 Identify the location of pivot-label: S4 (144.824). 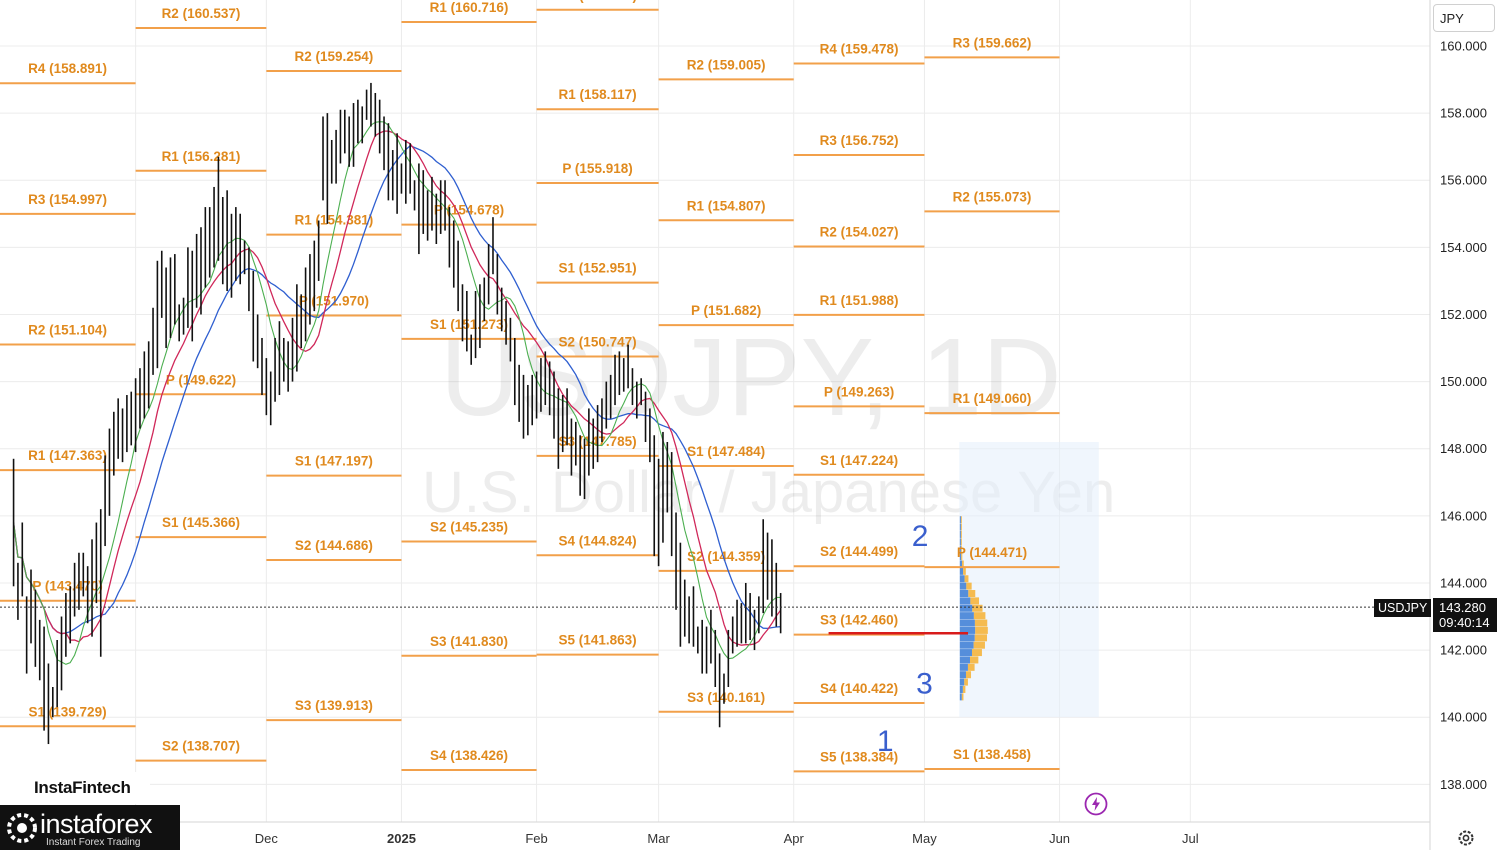
(598, 540).